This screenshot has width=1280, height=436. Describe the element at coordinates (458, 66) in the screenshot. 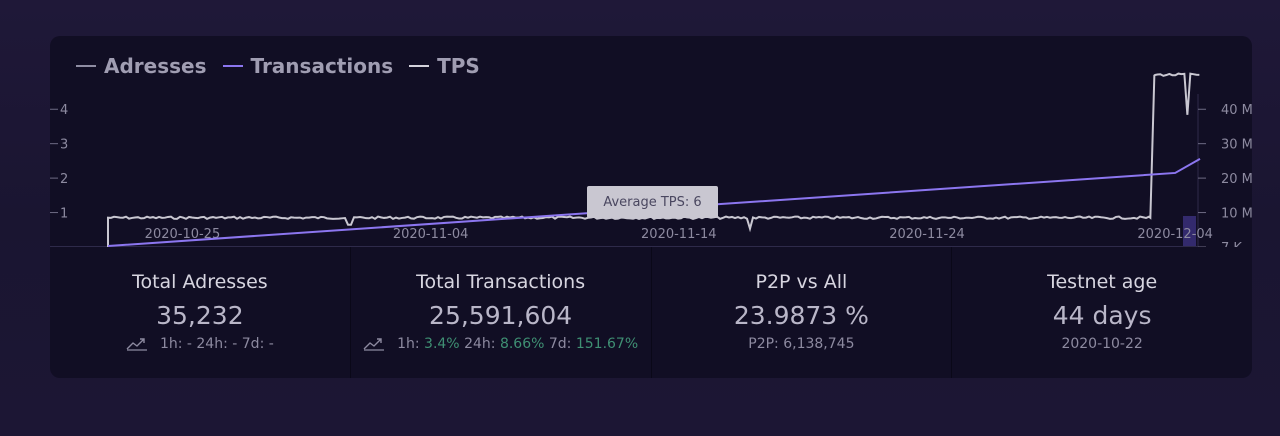

I see `legend-label-tps: TPS` at that location.